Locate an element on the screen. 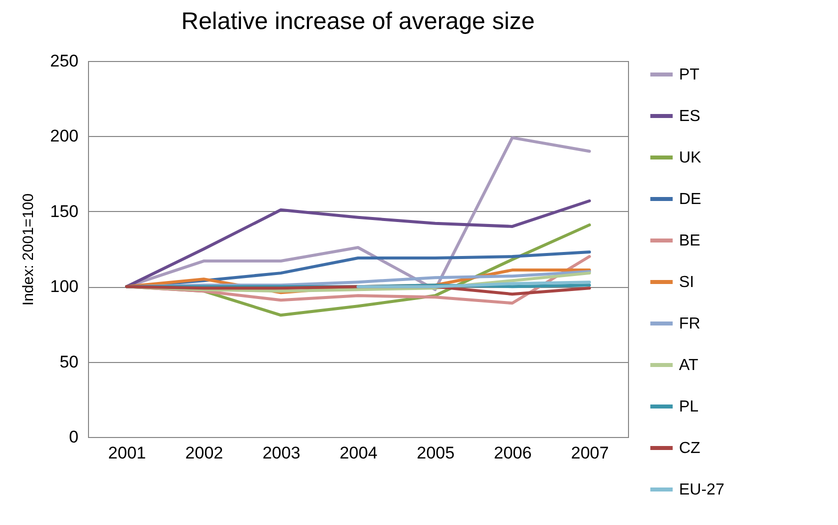 The image size is (838, 525). y-tick-label: 150 is located at coordinates (64, 211).